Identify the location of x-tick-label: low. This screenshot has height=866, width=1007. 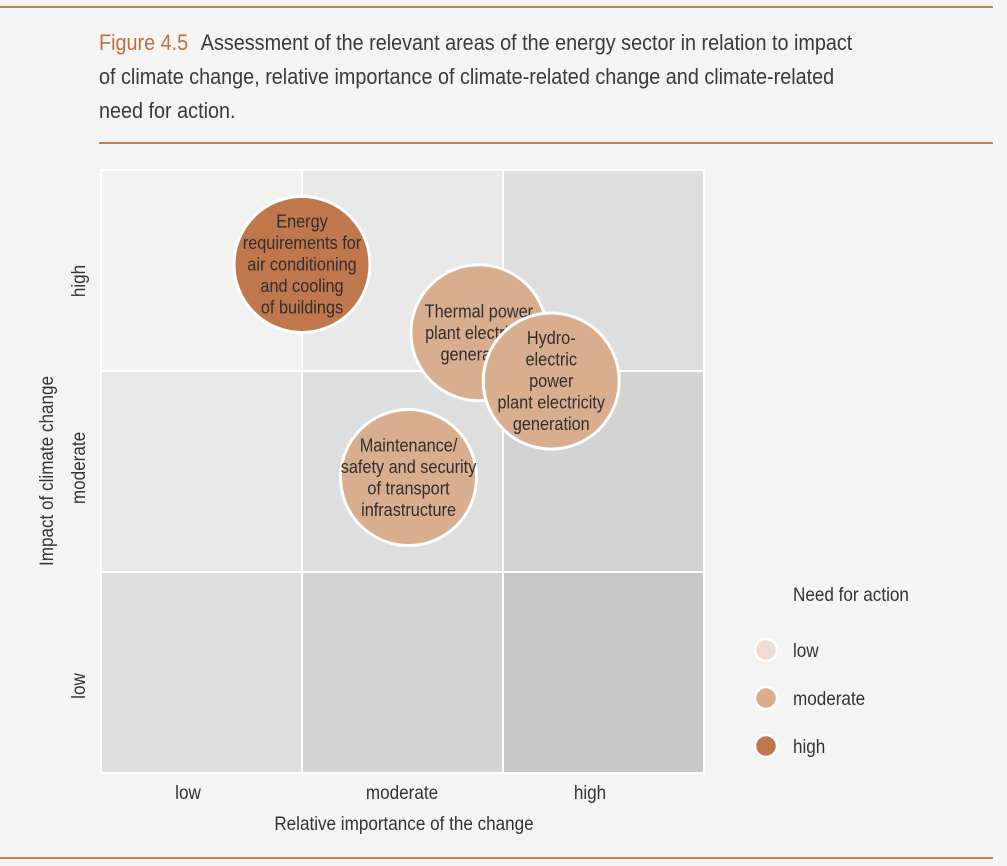
(188, 792).